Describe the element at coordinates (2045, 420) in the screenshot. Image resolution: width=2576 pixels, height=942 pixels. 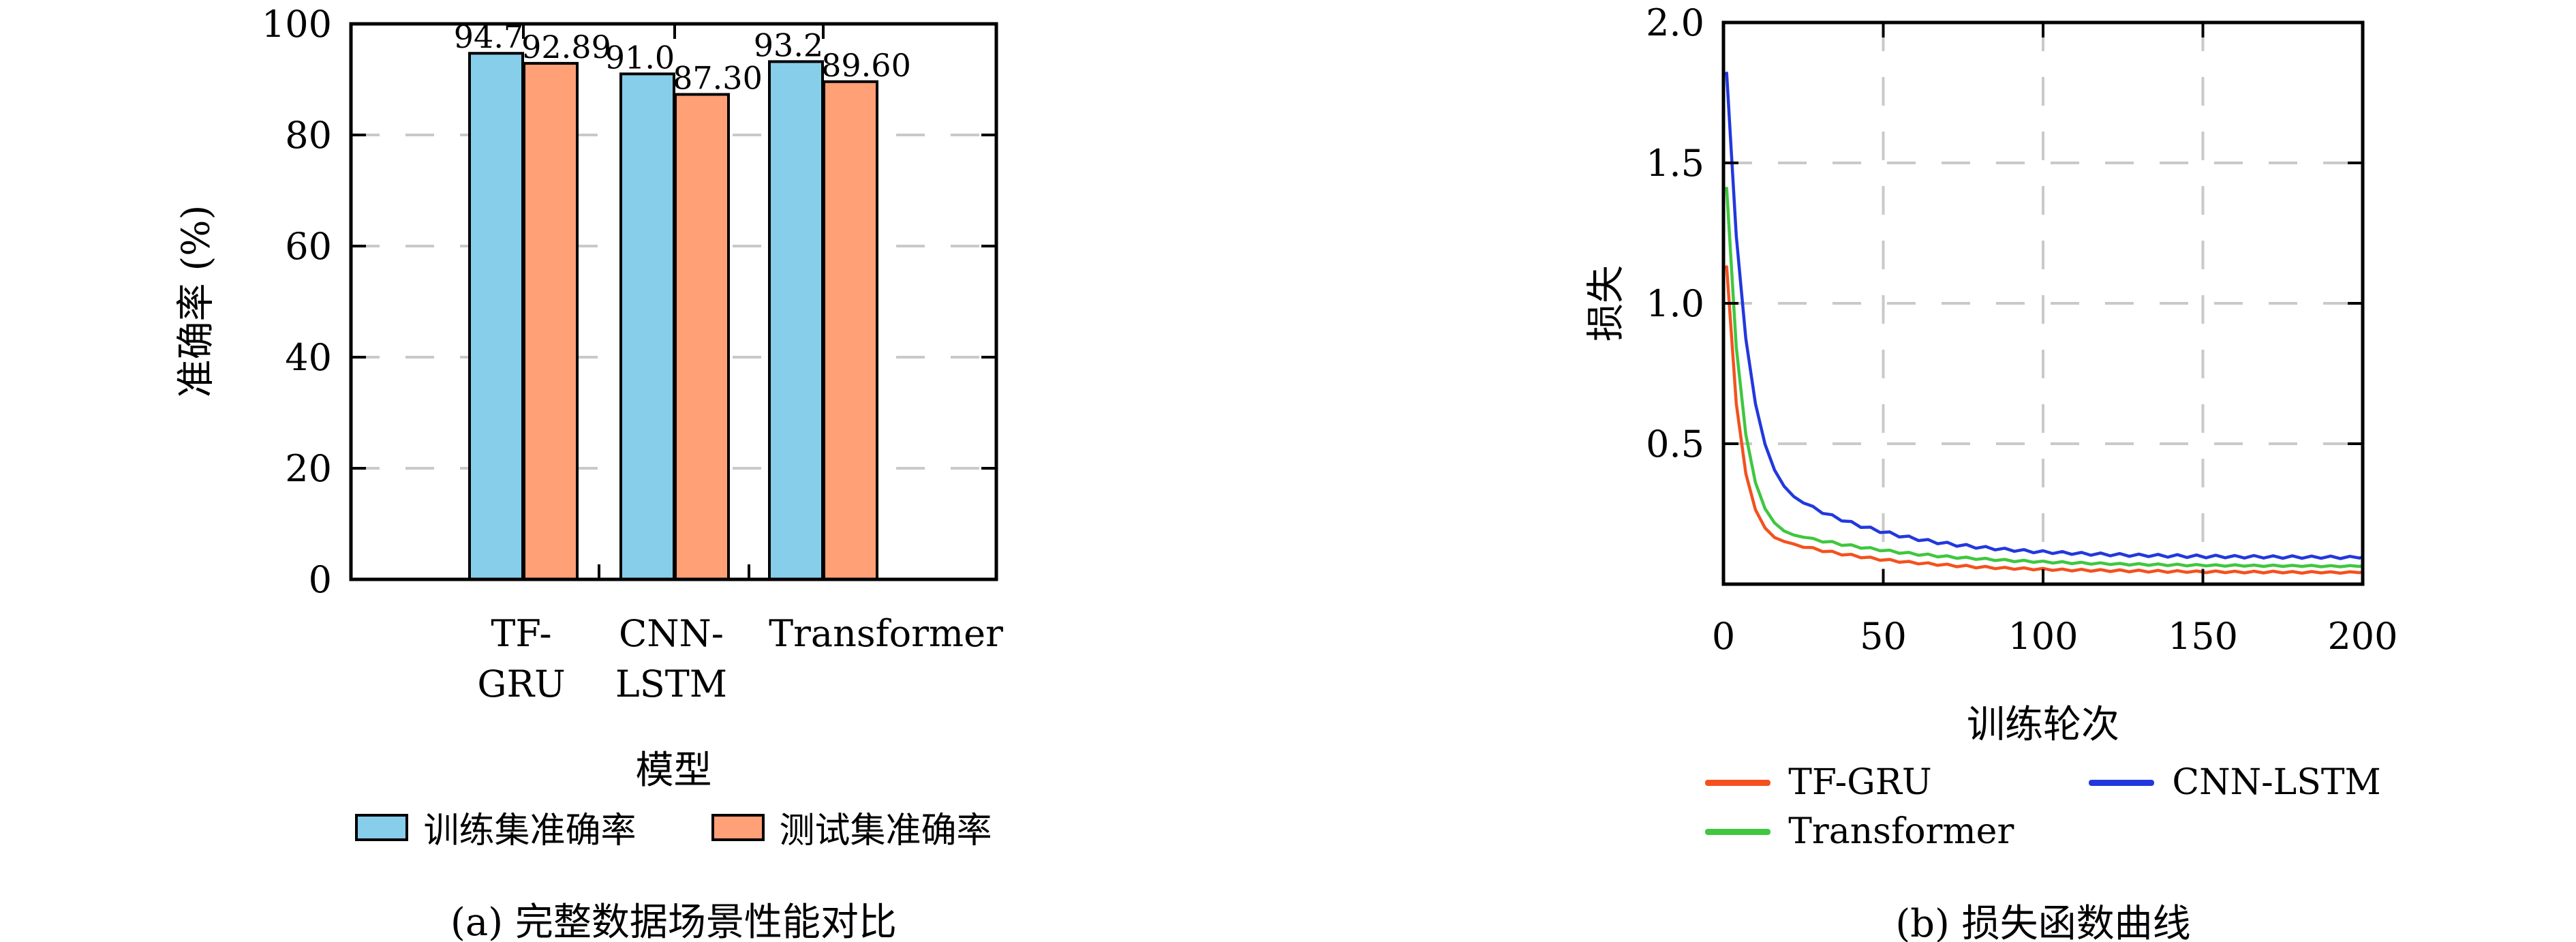
I see `loss-curve-TF-GRU` at that location.